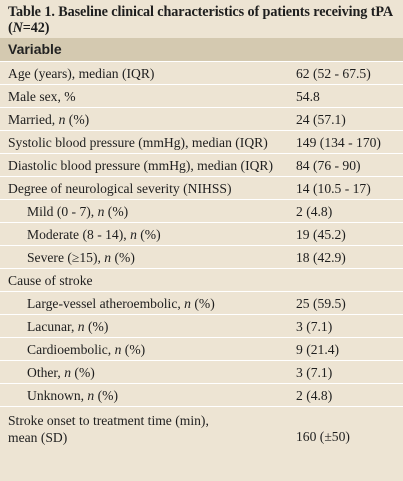 The height and width of the screenshot is (481, 403). I want to click on row-value: 9 (21.4), so click(318, 349).